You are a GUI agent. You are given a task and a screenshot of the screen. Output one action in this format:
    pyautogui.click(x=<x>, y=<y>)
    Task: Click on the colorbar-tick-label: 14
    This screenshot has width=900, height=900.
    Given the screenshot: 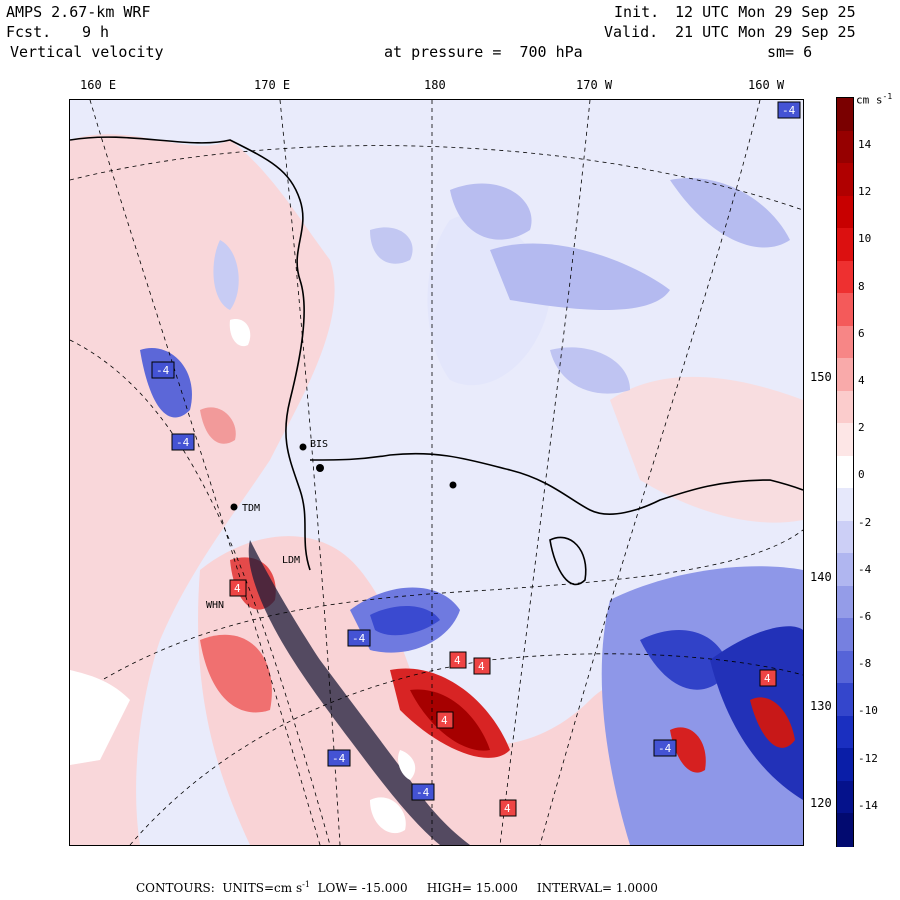 What is the action you would take?
    pyautogui.click(x=865, y=144)
    